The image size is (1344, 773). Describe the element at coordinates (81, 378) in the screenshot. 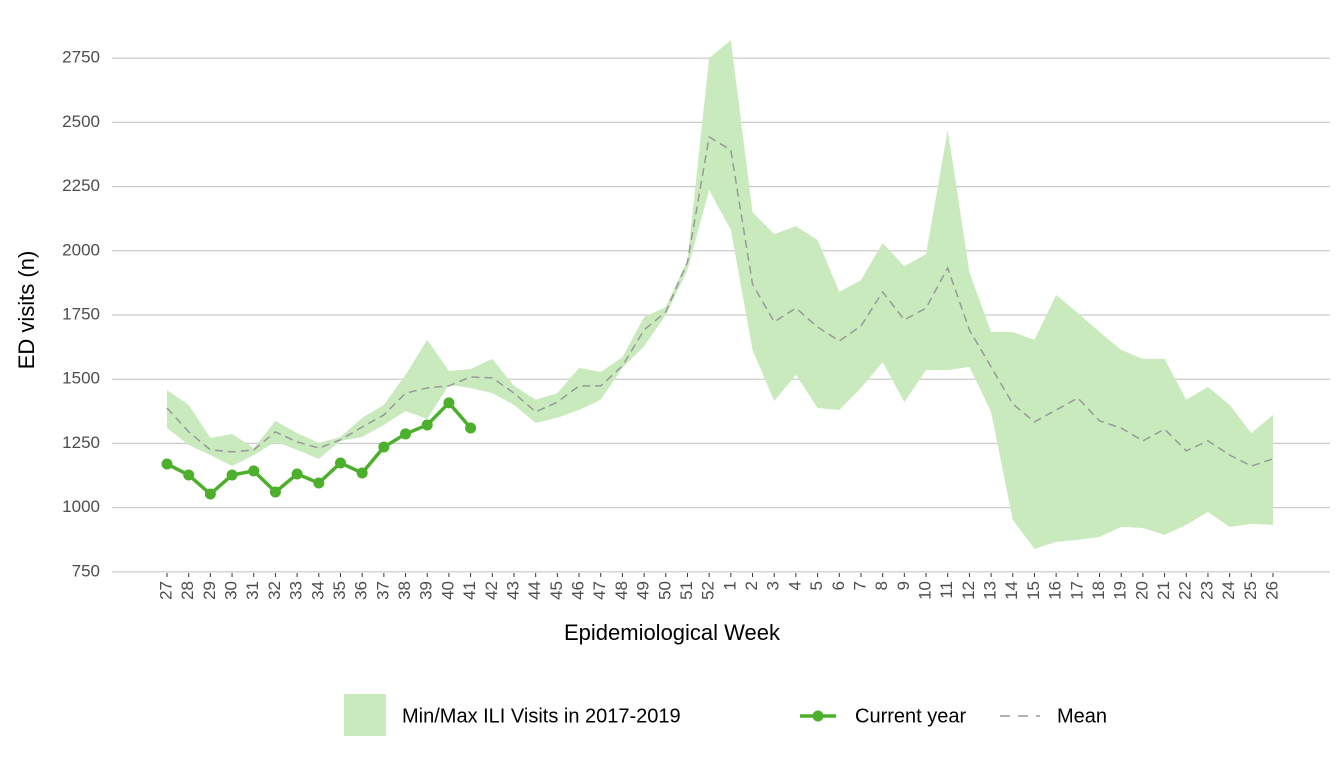

I see `y-tick-label: 1500` at that location.